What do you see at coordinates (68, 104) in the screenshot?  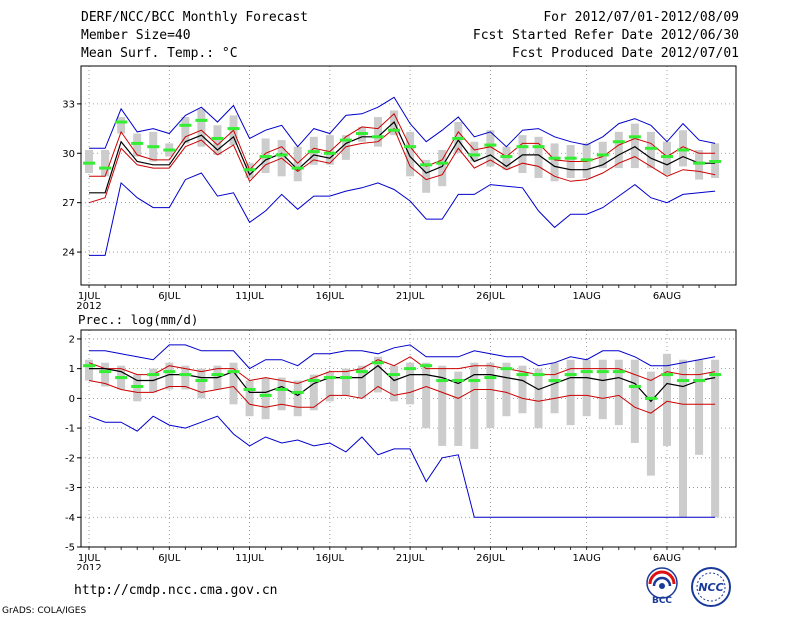 I see `y-tick-label: 33` at bounding box center [68, 104].